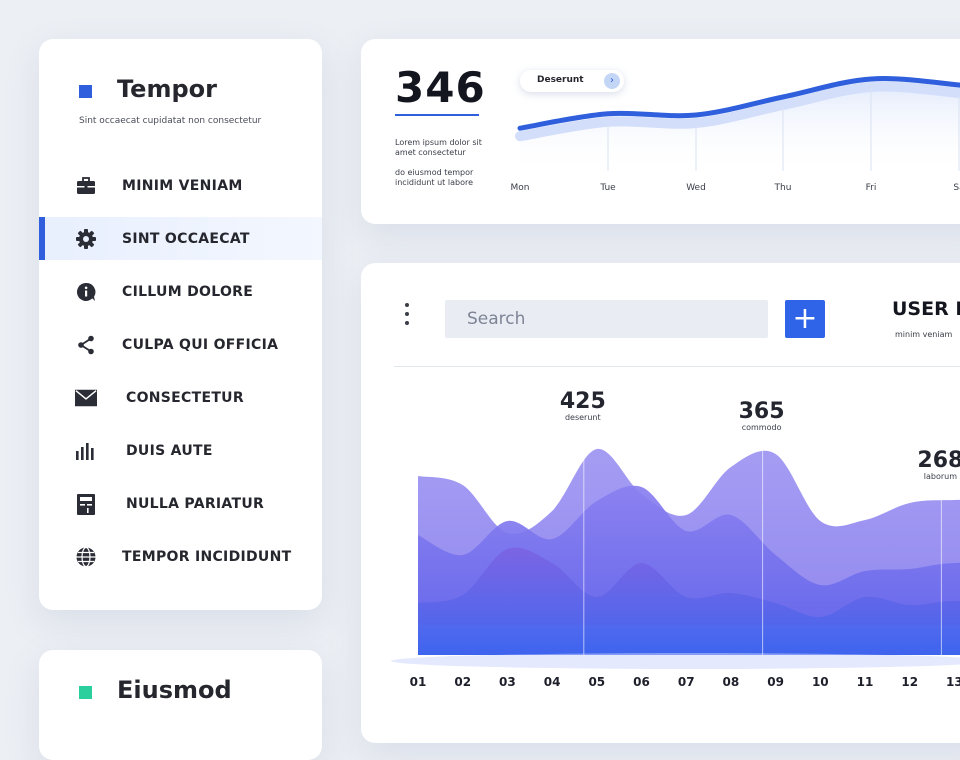 This screenshot has height=760, width=960. What do you see at coordinates (940, 476) in the screenshot?
I see `annotation-label: laborum` at bounding box center [940, 476].